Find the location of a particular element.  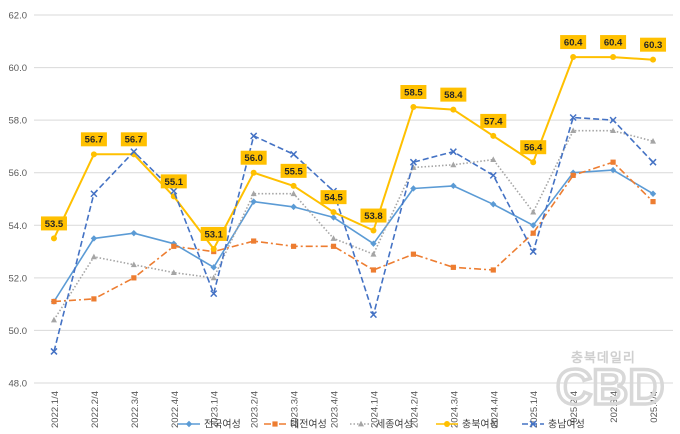

data-label-text: 58.5 is located at coordinates (413, 92).